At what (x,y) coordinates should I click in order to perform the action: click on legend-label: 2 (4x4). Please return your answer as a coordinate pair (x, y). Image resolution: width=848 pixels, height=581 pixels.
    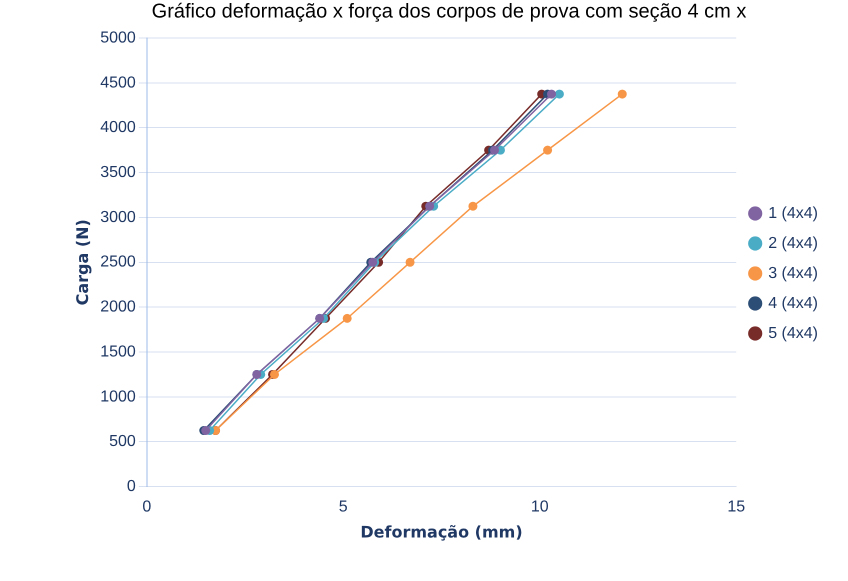
    Looking at the image, I should click on (793, 243).